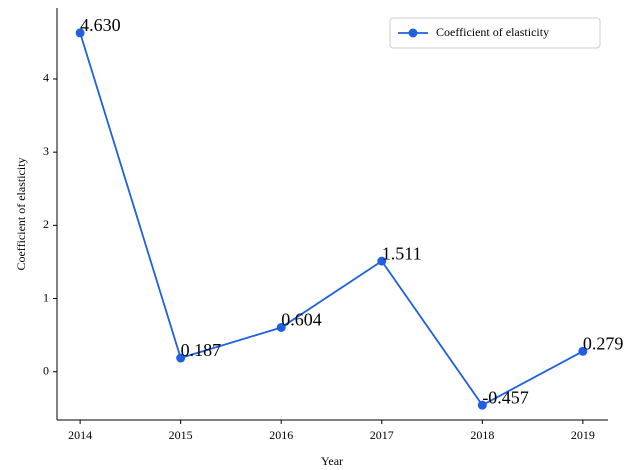  I want to click on x-tick-label: 2018, so click(482, 435).